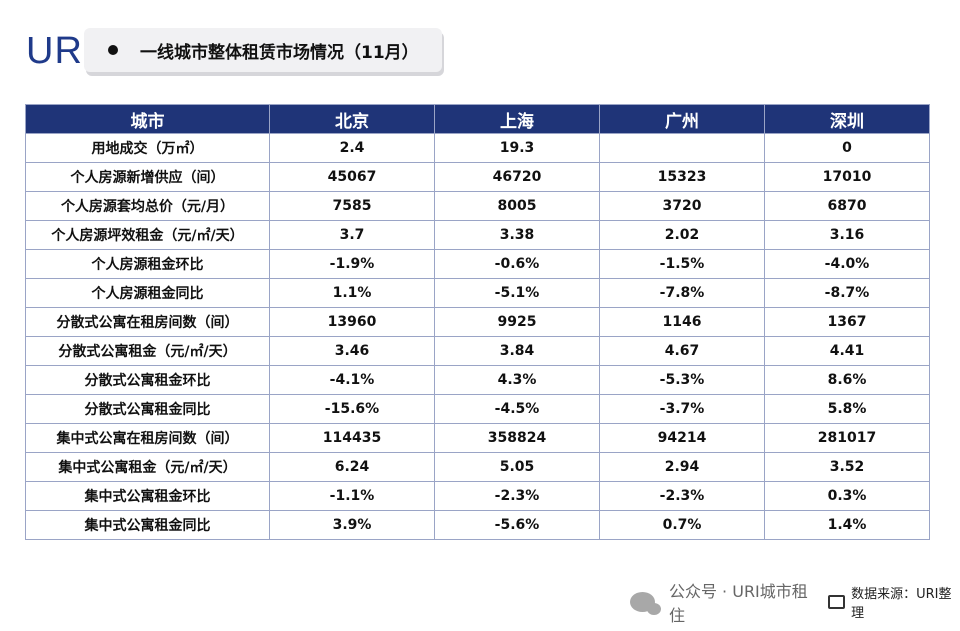  Describe the element at coordinates (847, 496) in the screenshot. I see `table-cell: 0.3%` at that location.